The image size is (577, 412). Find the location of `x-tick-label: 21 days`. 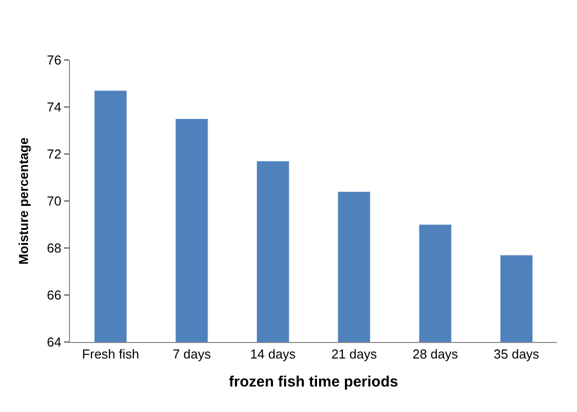

x-tick-label: 21 days is located at coordinates (354, 354).